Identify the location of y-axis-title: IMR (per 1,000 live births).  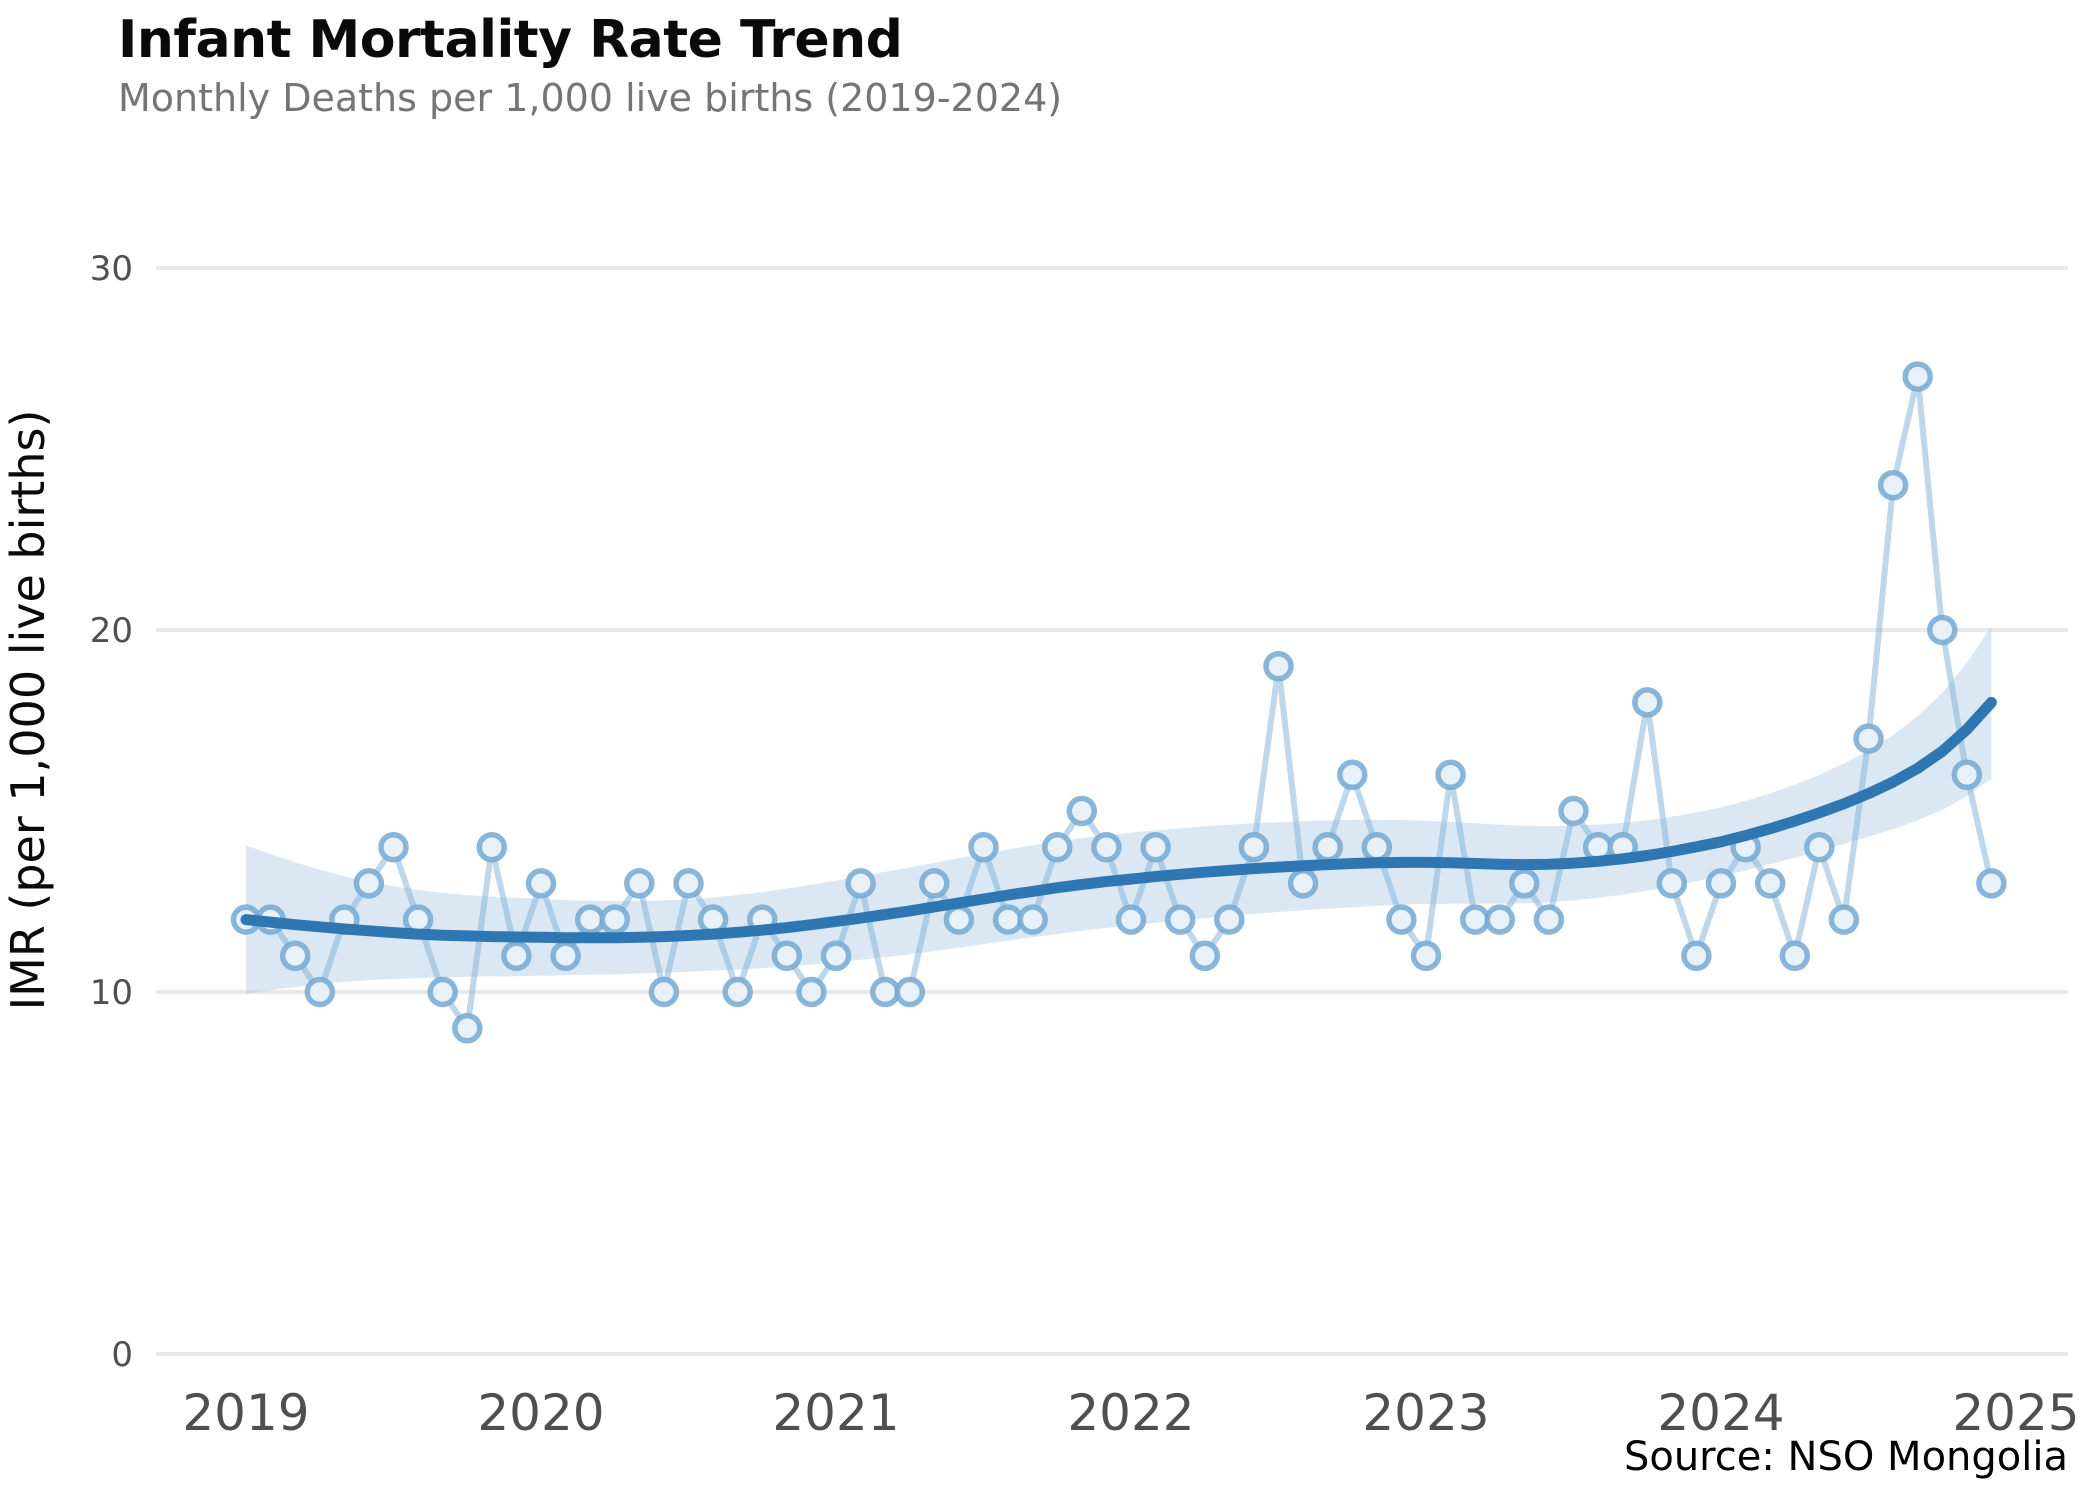
(28, 710).